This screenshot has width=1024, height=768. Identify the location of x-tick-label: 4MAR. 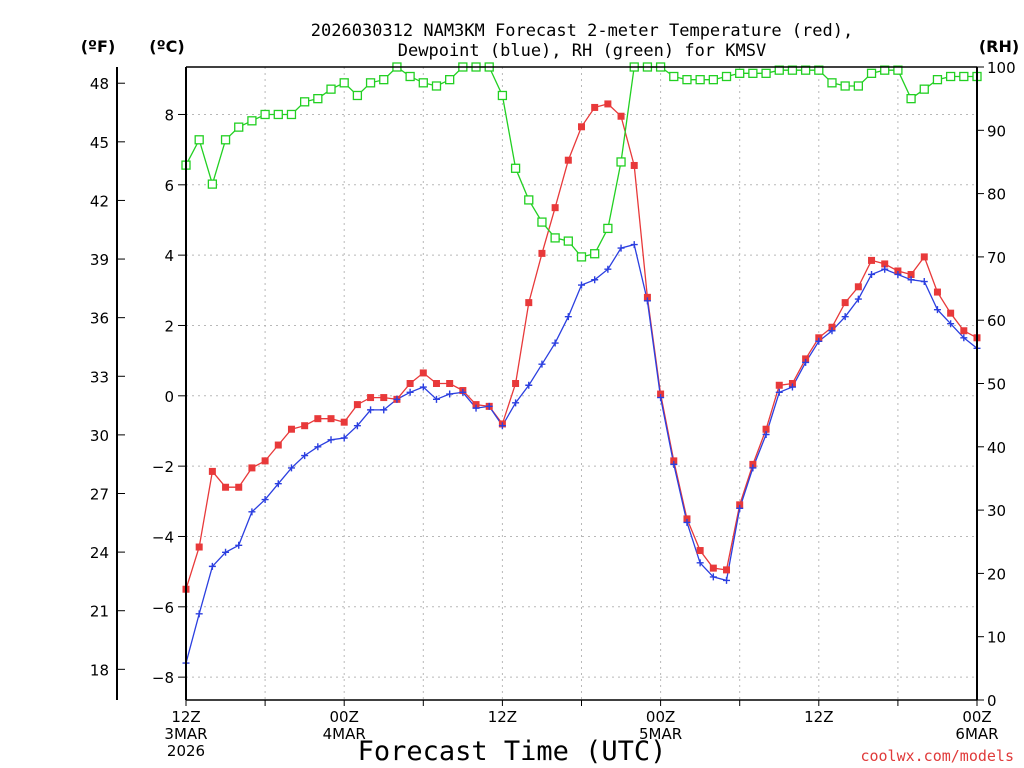
(344, 734).